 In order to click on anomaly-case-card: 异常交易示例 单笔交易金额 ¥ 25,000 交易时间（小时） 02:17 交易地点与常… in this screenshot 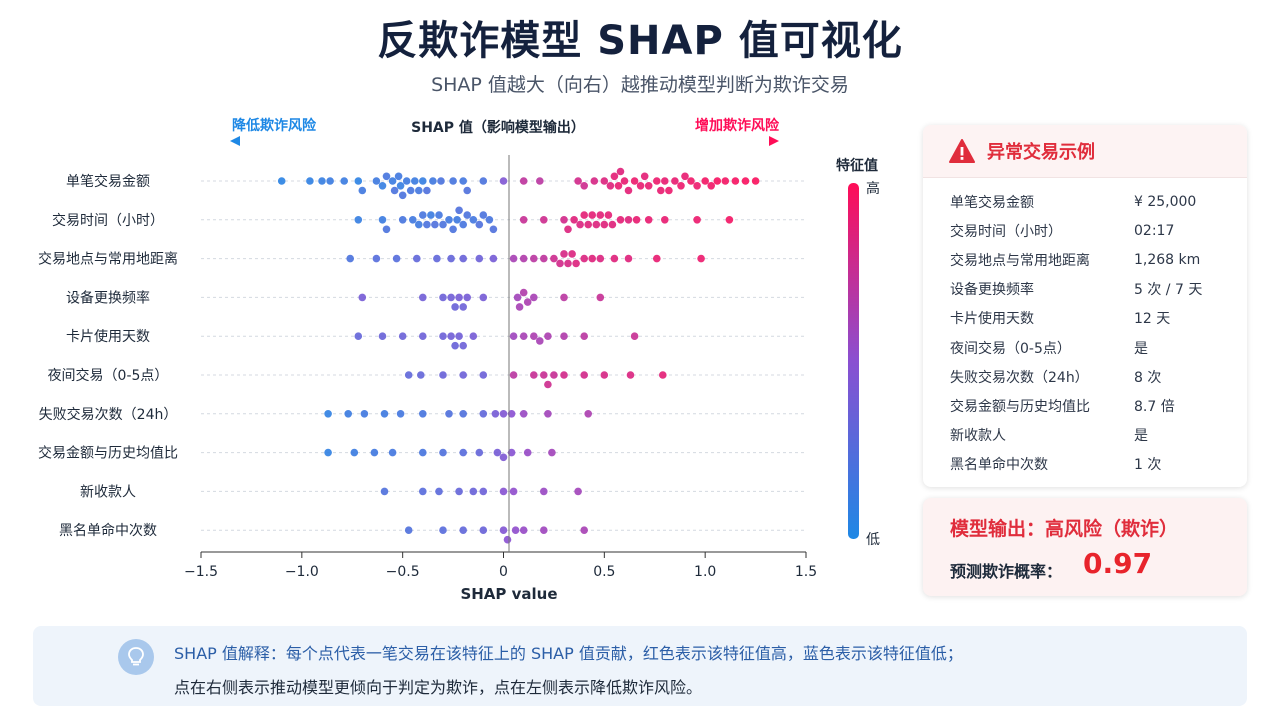, I will do `click(1085, 306)`.